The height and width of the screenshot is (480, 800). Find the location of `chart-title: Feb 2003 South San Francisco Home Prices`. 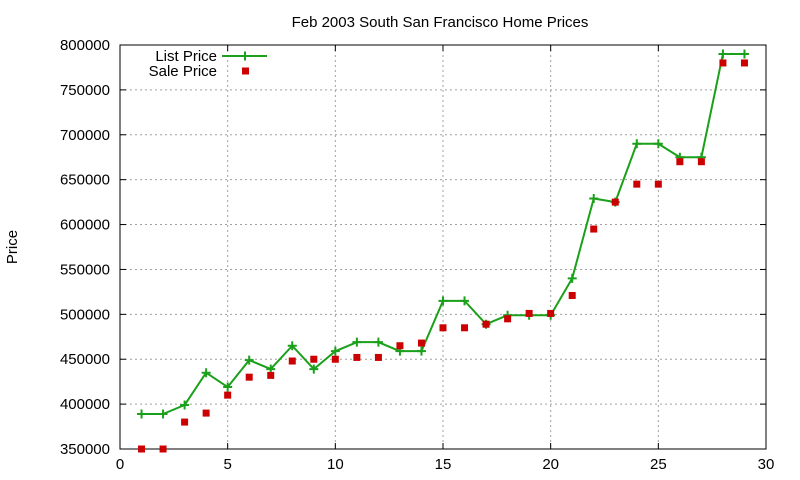

chart-title: Feb 2003 South San Francisco Home Prices is located at coordinates (440, 22).